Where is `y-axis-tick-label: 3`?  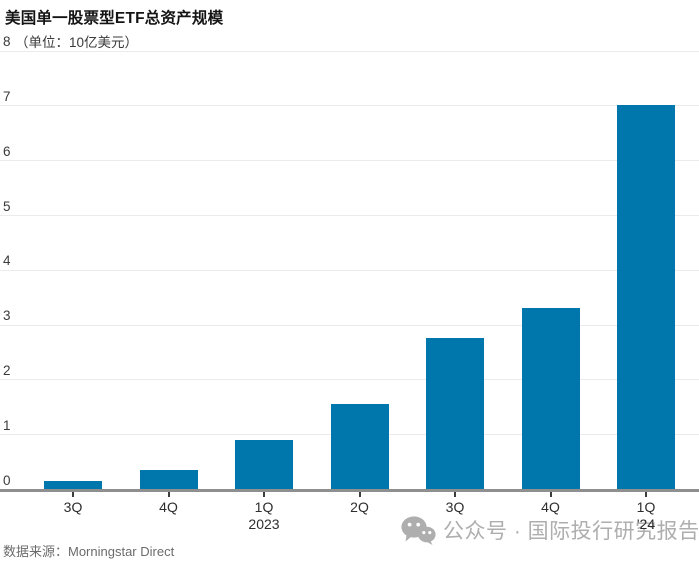
y-axis-tick-label: 3 is located at coordinates (7, 316).